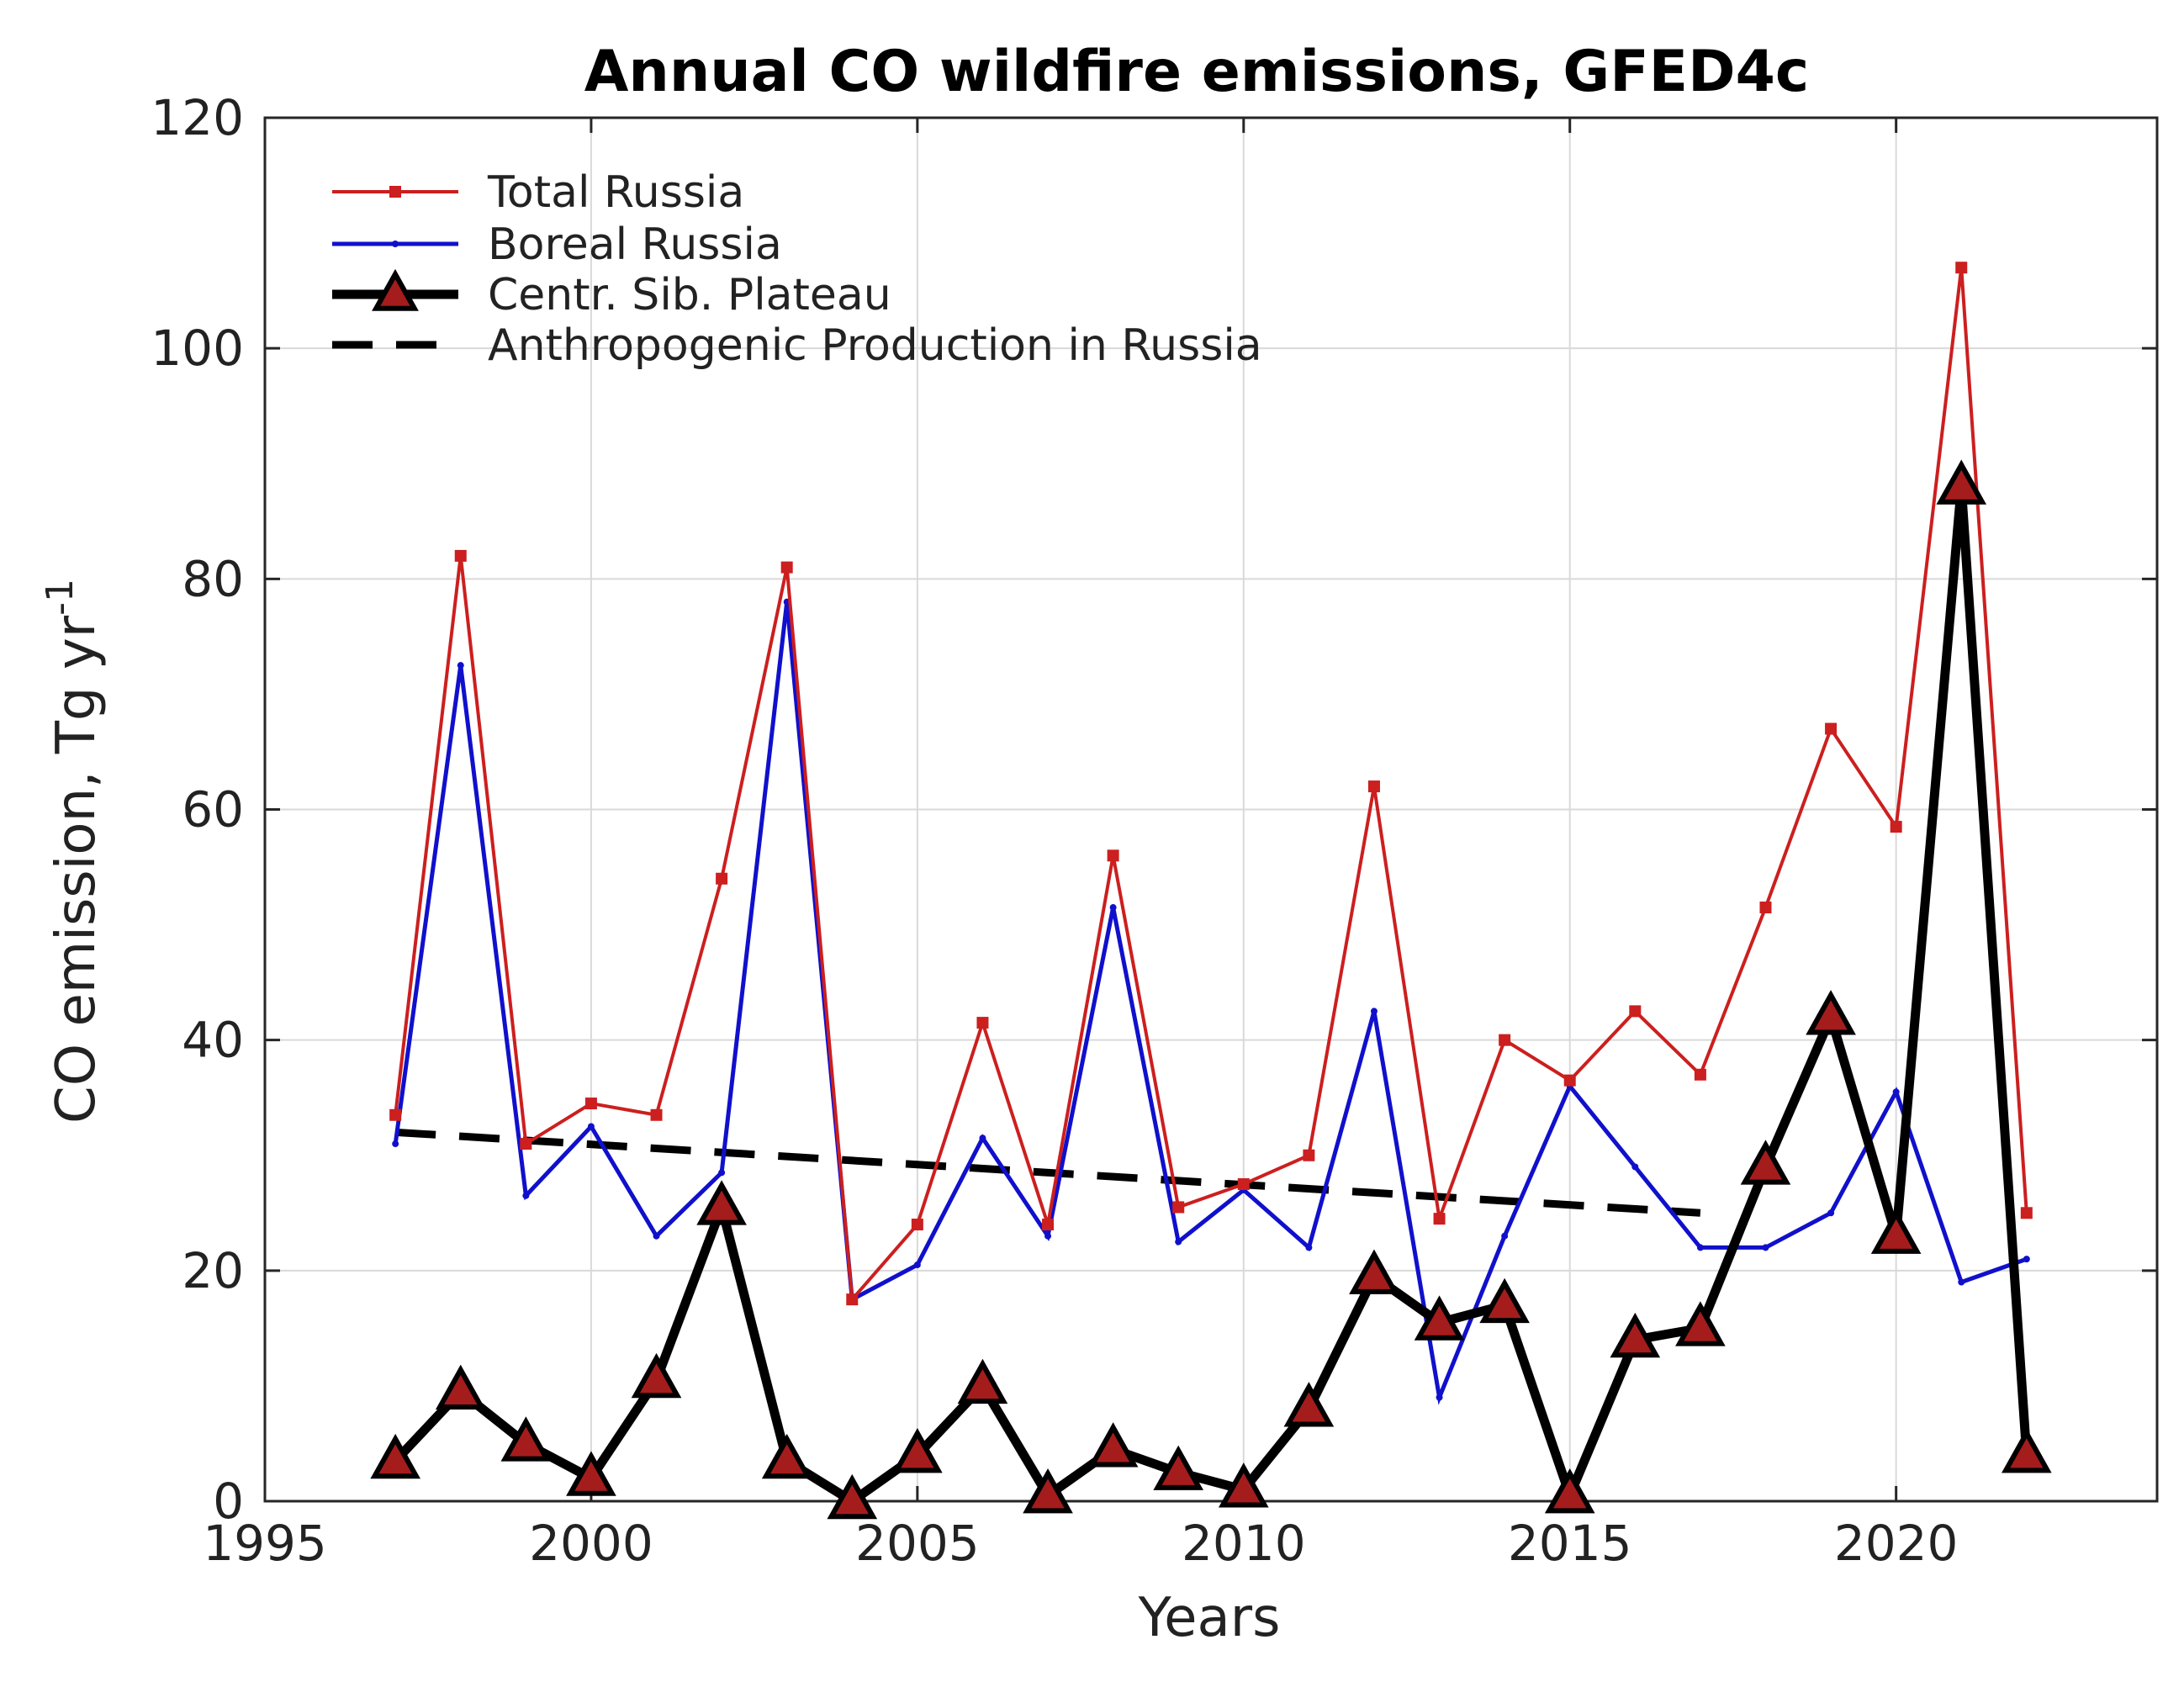  I want to click on legend-item: Boreal Russia, so click(557, 245).